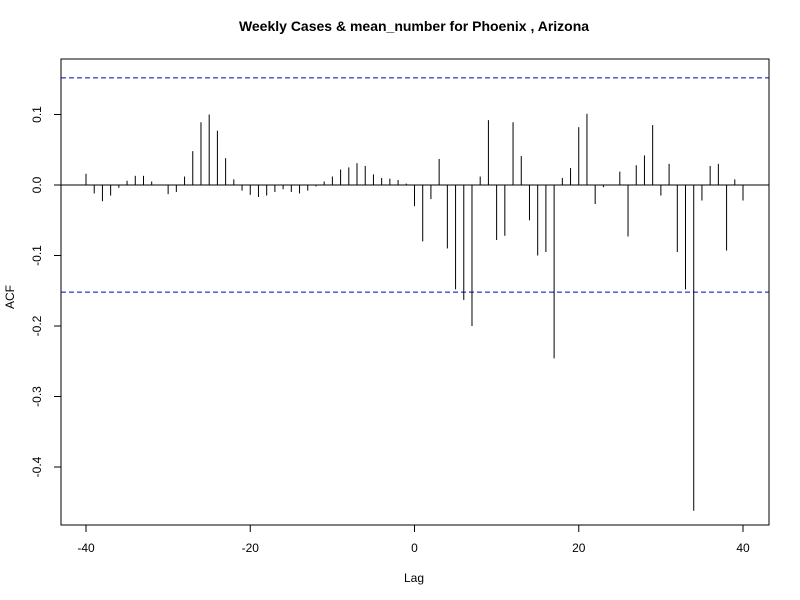  What do you see at coordinates (86, 548) in the screenshot?
I see `x-tick-label: -40` at bounding box center [86, 548].